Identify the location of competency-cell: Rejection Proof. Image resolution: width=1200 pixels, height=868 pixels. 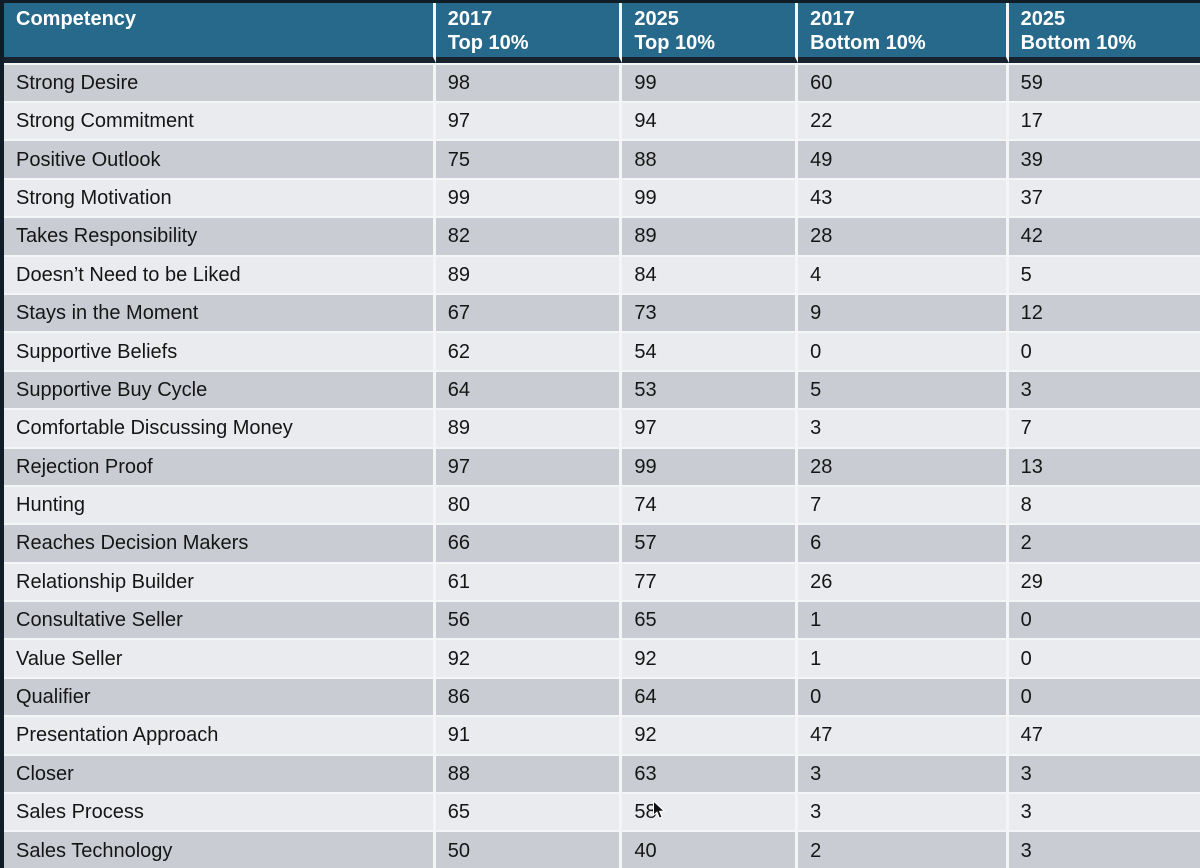
(220, 467).